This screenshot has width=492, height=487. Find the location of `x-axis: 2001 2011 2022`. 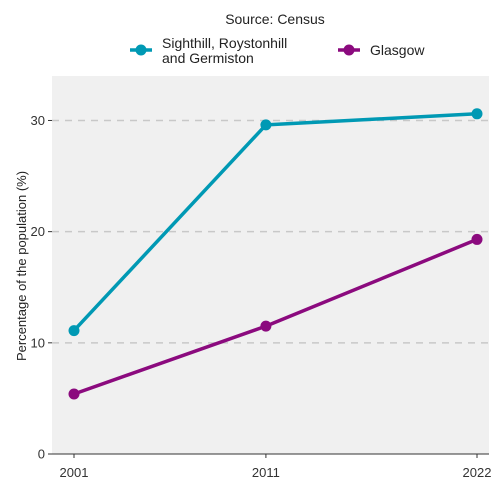

x-axis: 2001 2011 2022 is located at coordinates (276, 467).